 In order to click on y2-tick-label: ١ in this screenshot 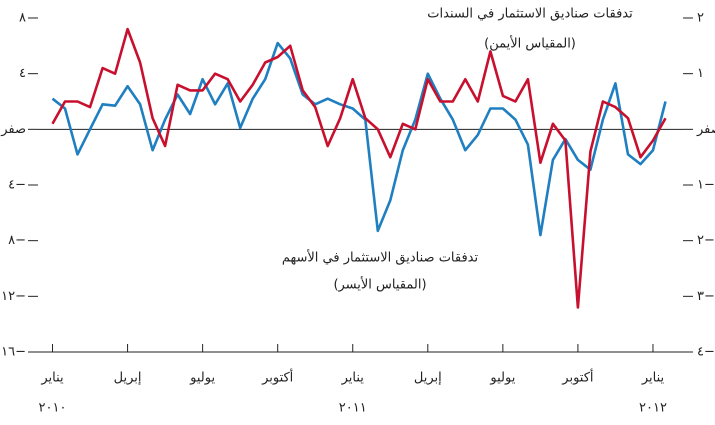, I will do `click(700, 73)`.